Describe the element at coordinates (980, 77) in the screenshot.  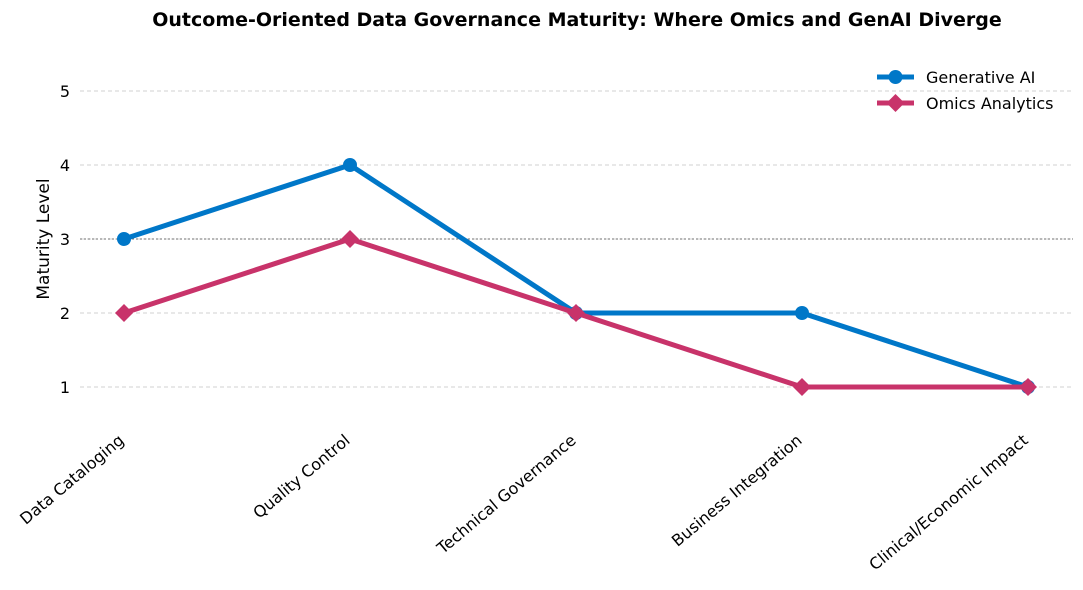
I see `legend-label-generative-ai: Generative AI` at that location.